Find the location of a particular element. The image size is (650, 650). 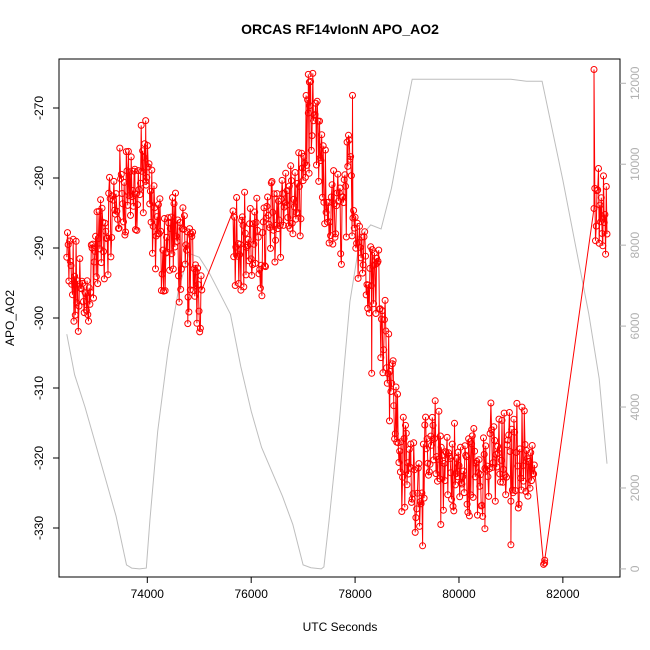

x-tick-label: 74000 is located at coordinates (148, 594).